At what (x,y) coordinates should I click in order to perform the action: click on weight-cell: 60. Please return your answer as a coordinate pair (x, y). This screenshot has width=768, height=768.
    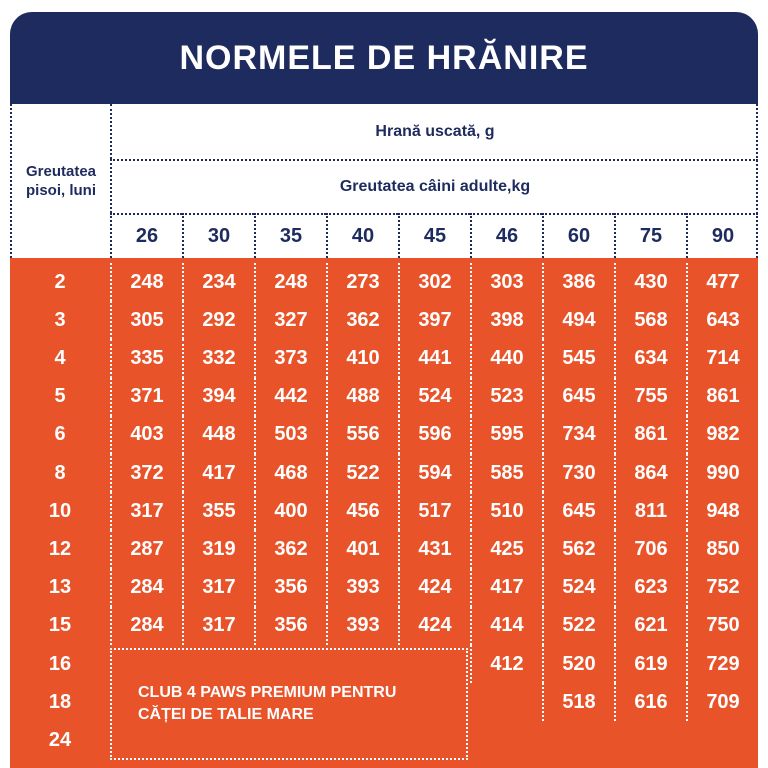
    Looking at the image, I should click on (578, 235).